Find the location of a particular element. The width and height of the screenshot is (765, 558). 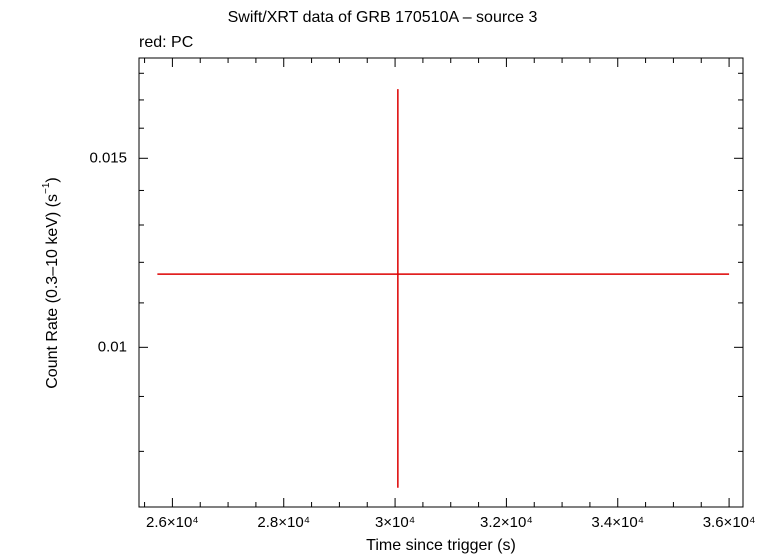

chart-title: Swift/XRT data of GRB 170510A – source 3 is located at coordinates (382, 17).